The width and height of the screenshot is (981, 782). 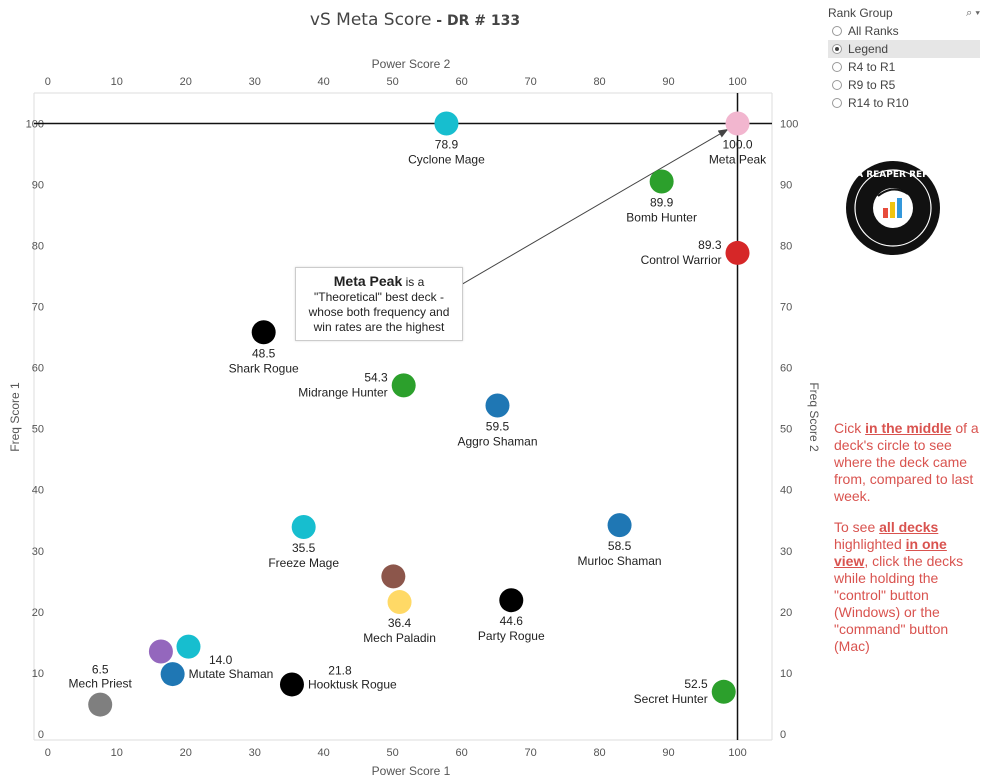 I want to click on point-name-label: Cyclone Mage, so click(x=446, y=160).